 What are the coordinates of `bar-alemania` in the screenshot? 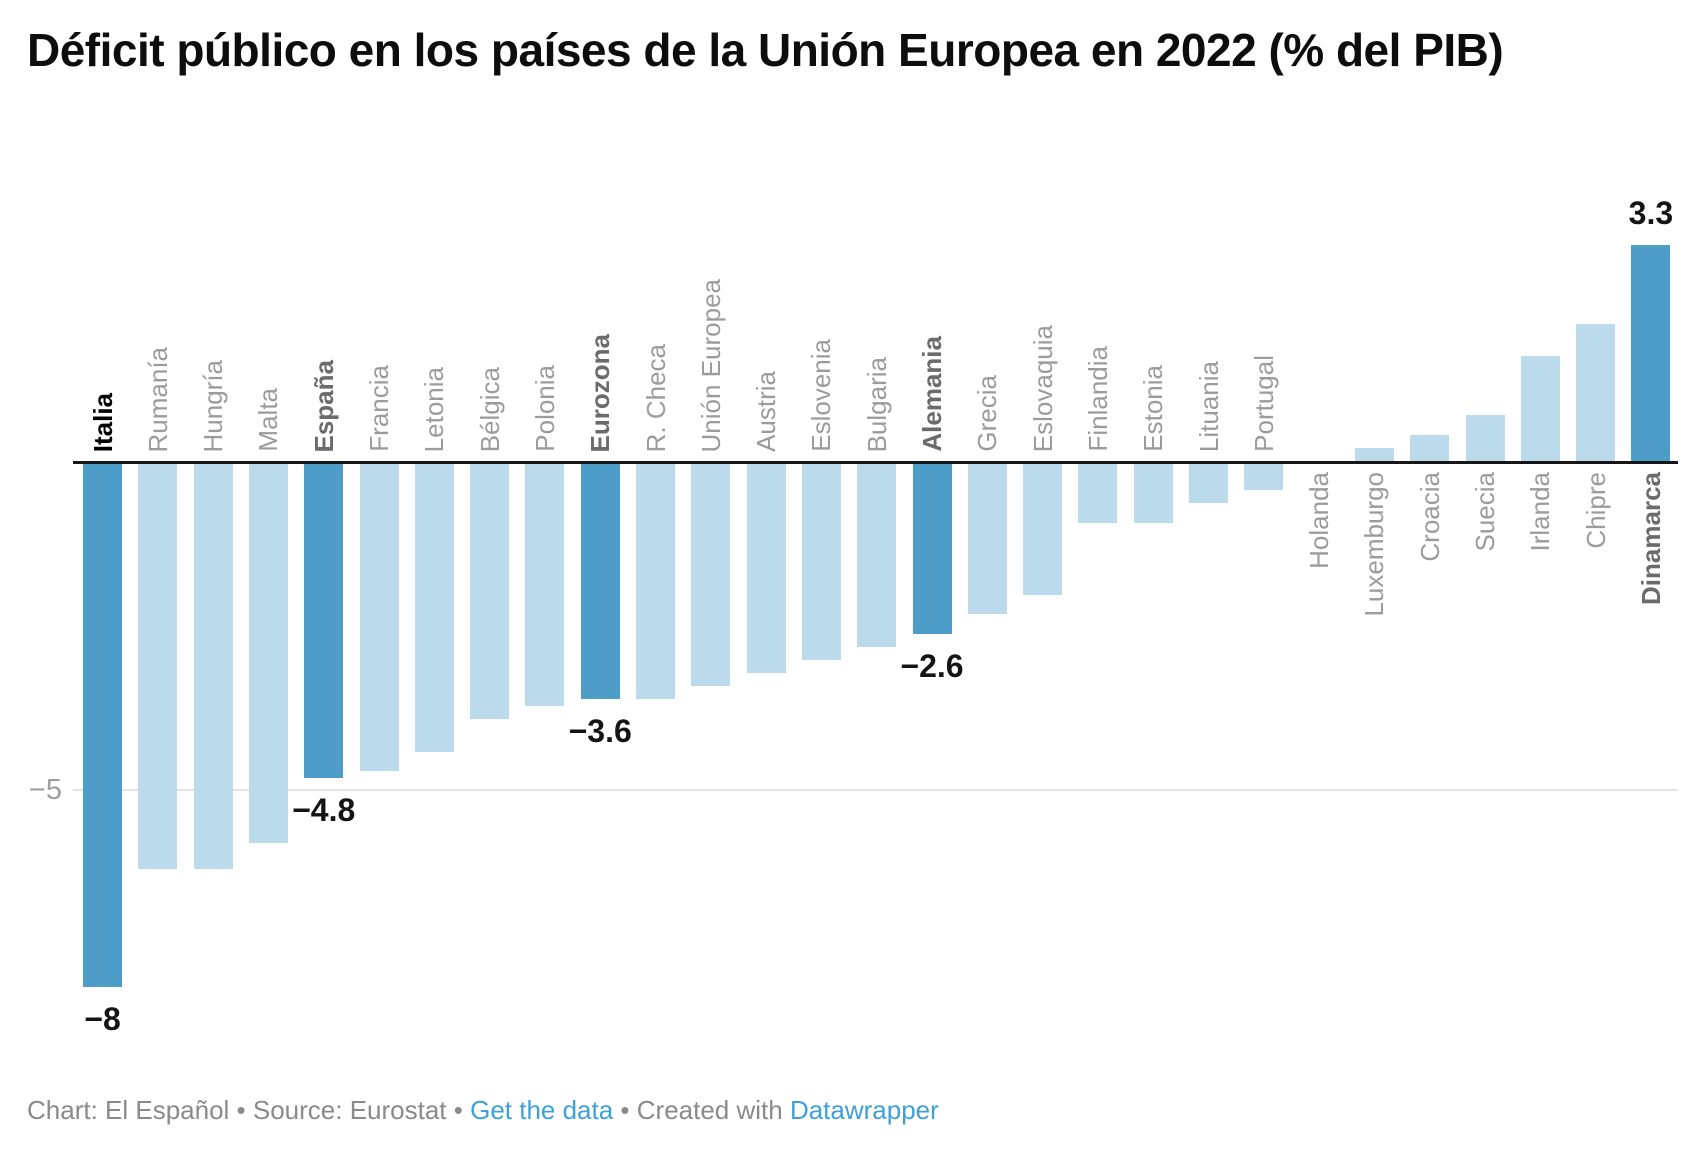 It's located at (932, 549).